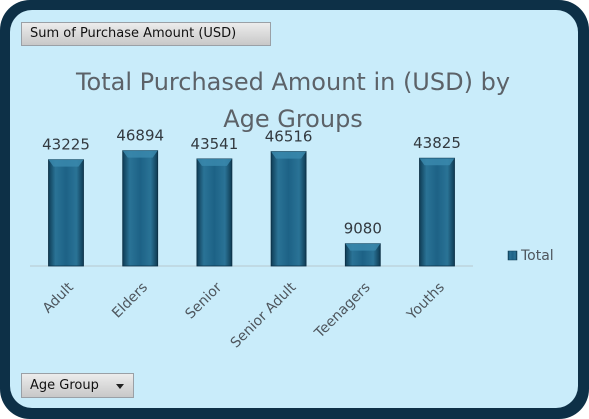 Image resolution: width=589 pixels, height=419 pixels. I want to click on category-label: Youths, so click(425, 302).